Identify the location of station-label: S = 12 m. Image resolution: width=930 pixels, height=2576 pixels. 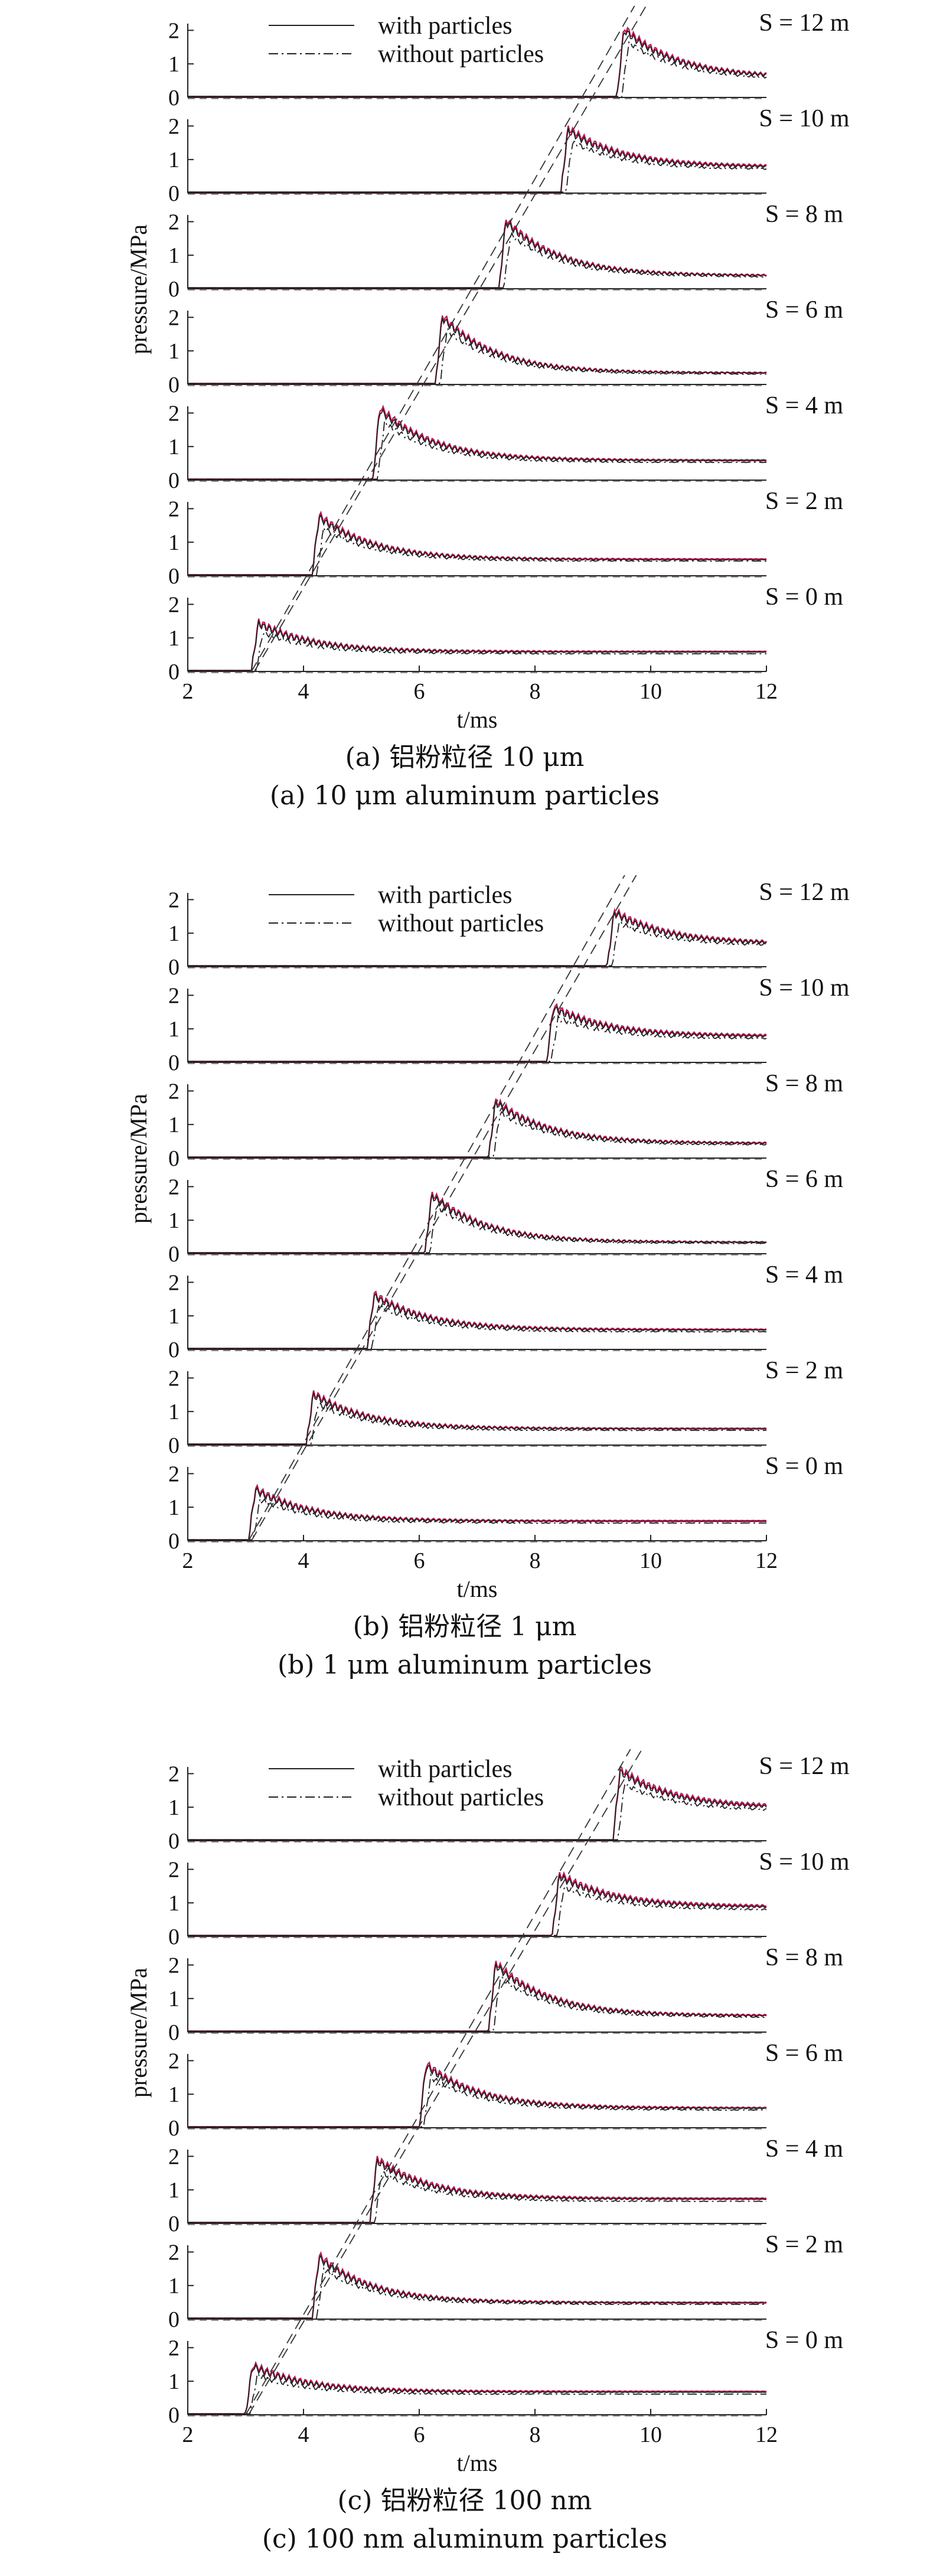
(804, 1766).